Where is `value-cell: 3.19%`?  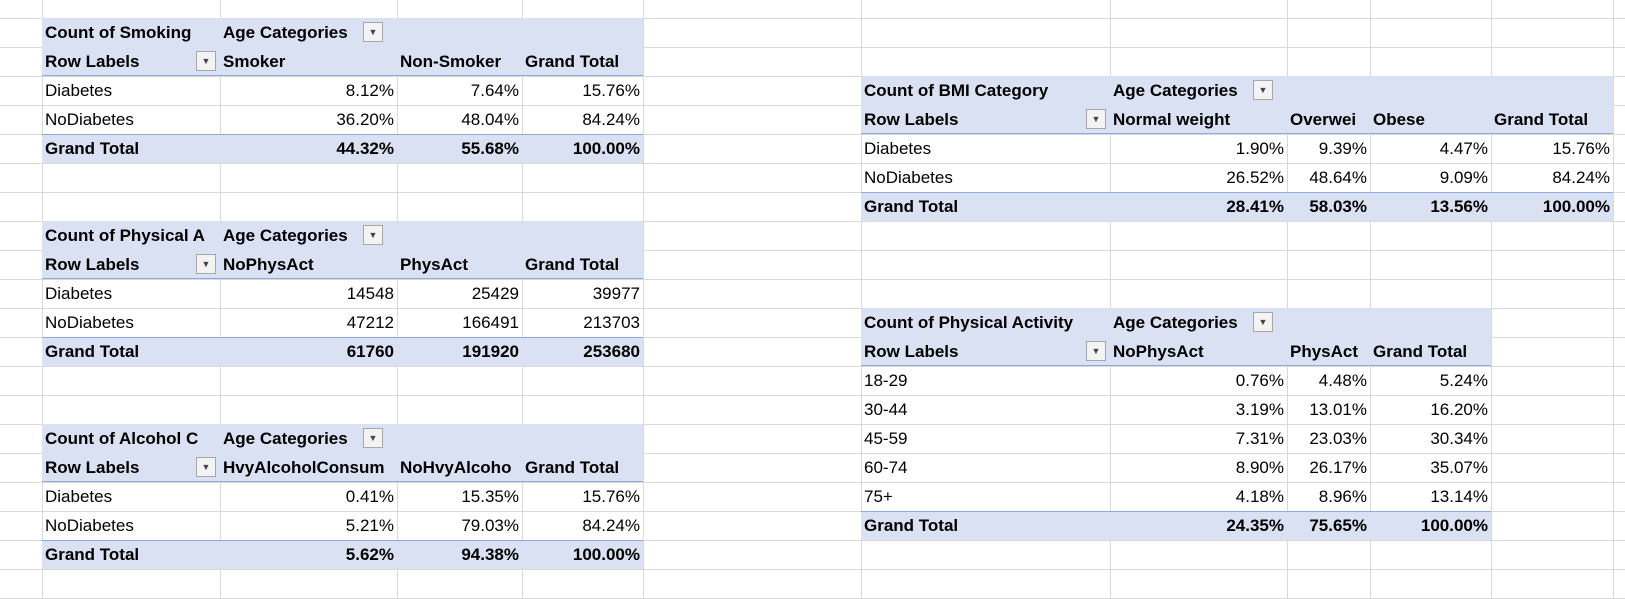
value-cell: 3.19% is located at coordinates (1259, 409).